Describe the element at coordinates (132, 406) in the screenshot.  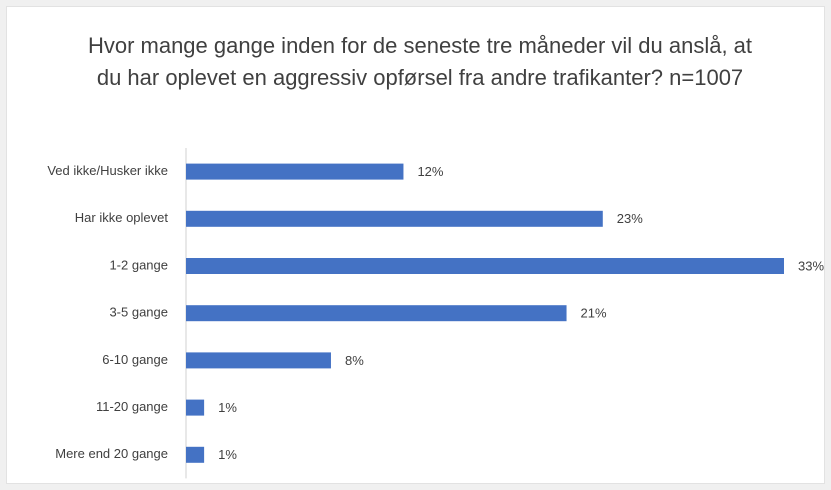
I see `category-label: 11-20 gange` at that location.